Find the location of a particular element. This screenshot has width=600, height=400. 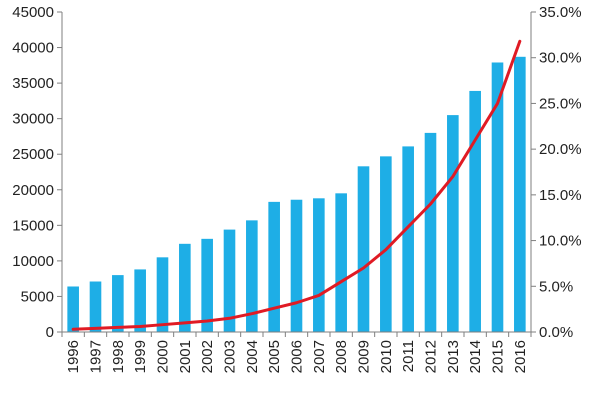

right-tick-label: 5.0% is located at coordinates (556, 286).